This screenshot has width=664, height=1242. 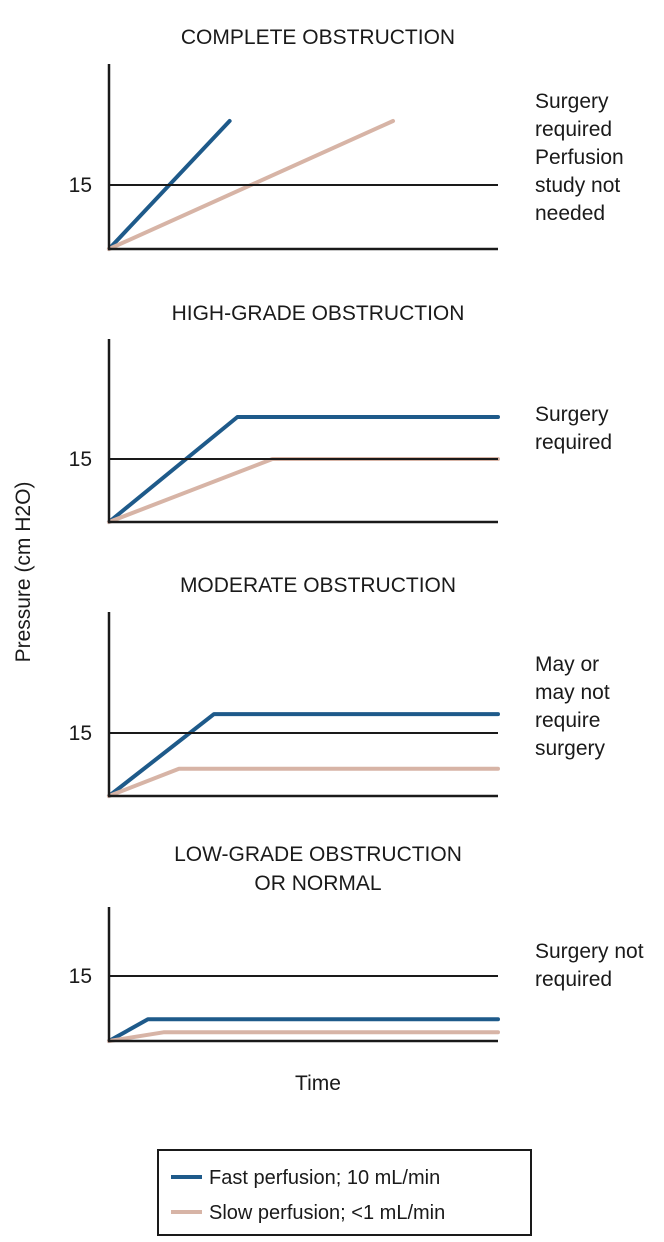 What do you see at coordinates (579, 157) in the screenshot?
I see `panel-note: Perfusion` at bounding box center [579, 157].